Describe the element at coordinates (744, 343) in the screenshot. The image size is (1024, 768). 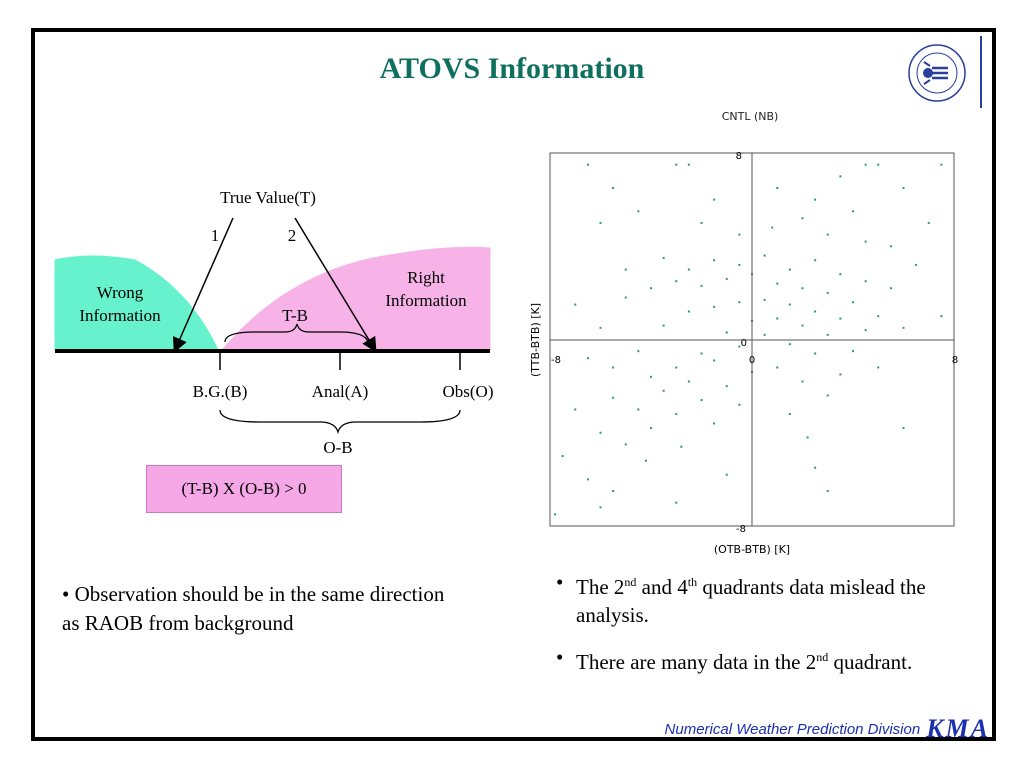
I see `y-tick-mid: 0` at that location.